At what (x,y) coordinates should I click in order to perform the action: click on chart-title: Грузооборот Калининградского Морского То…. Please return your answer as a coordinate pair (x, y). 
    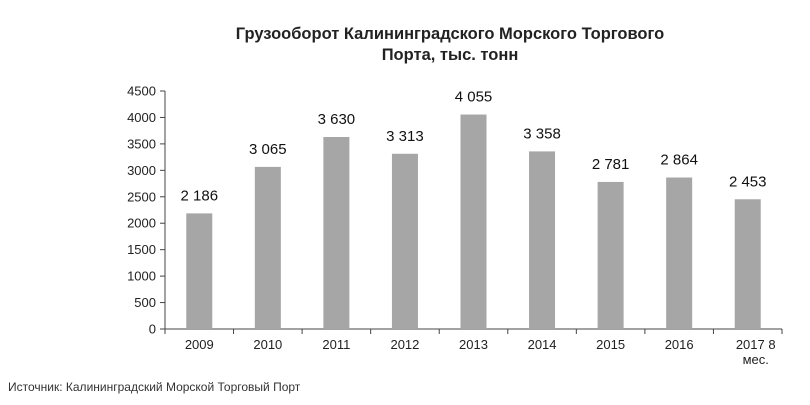
    Looking at the image, I should click on (450, 45).